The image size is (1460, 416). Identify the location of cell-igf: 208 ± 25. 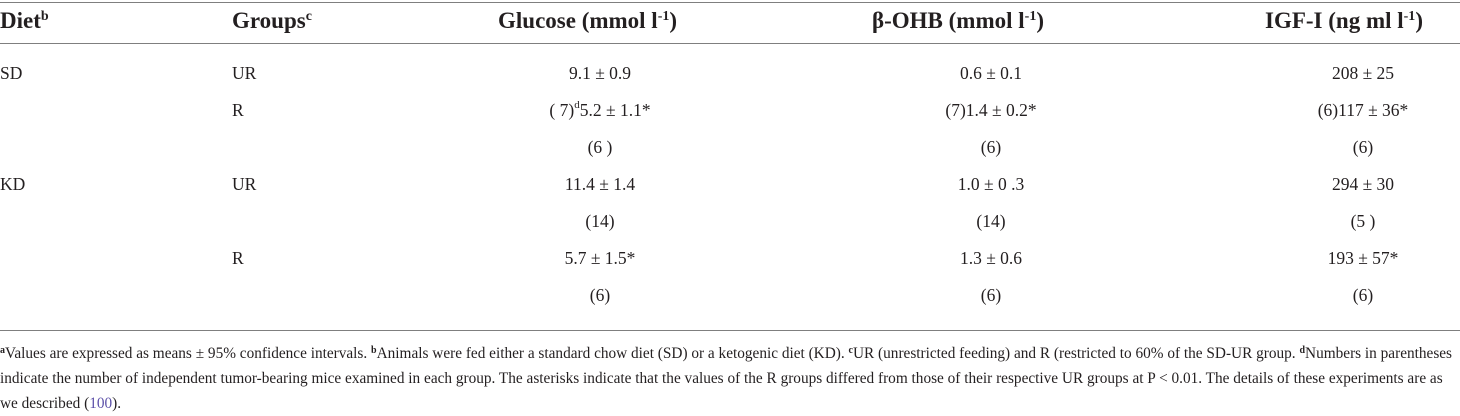
(1363, 73).